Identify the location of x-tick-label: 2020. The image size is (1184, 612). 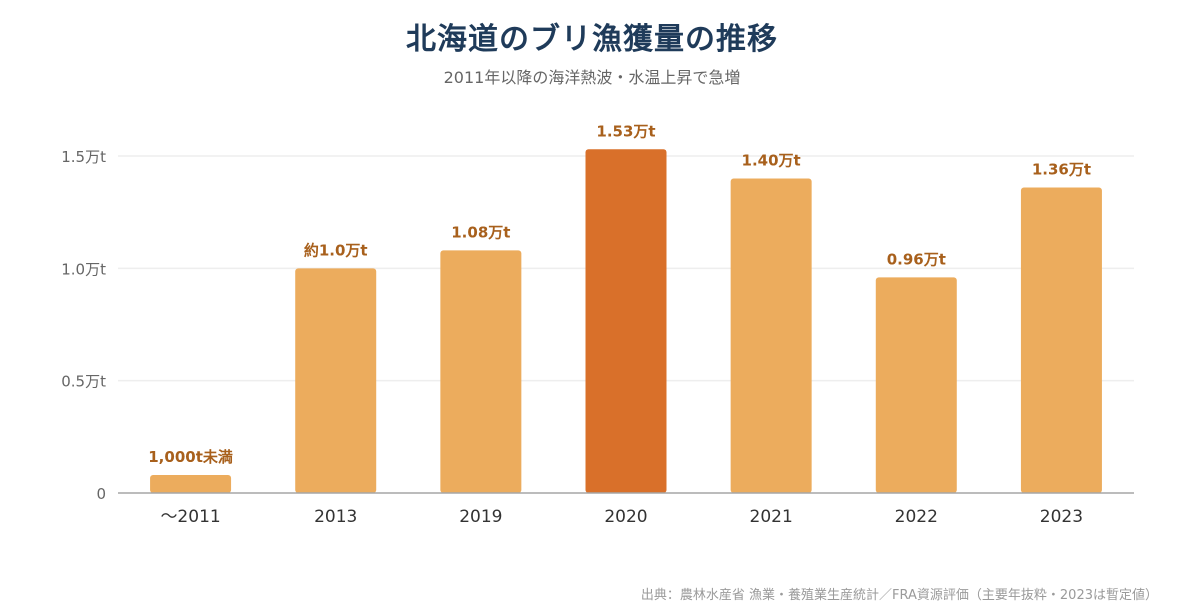
(625, 517).